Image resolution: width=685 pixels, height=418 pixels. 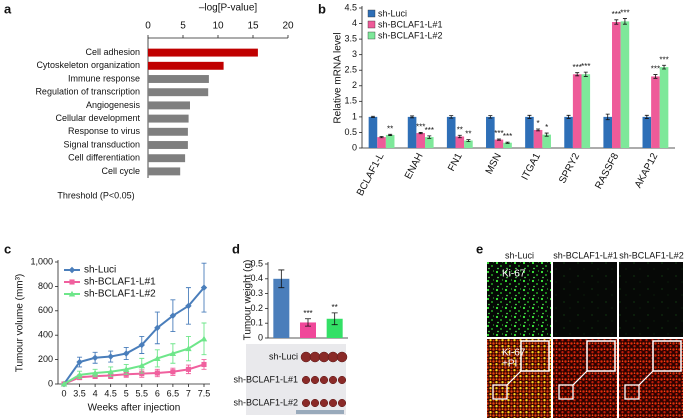 I want to click on legend-marker, so click(x=72, y=293).